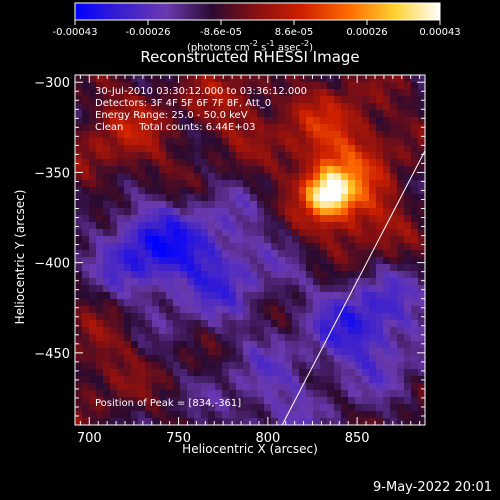 The height and width of the screenshot is (500, 500). What do you see at coordinates (52, 83) in the screenshot?
I see `y-tick-label: −300` at bounding box center [52, 83].